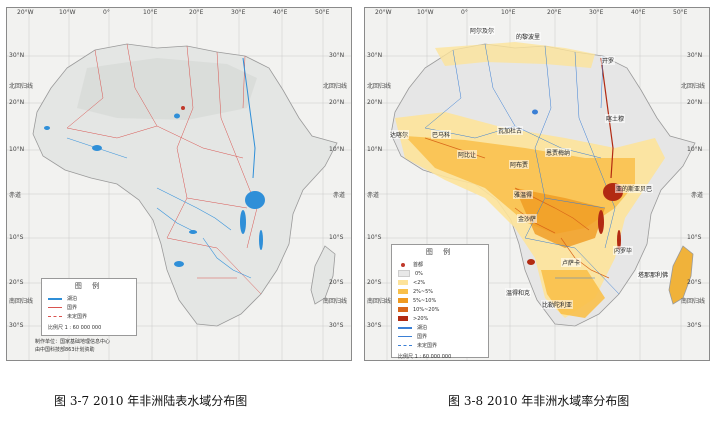 This screenshot has width=716, height=431. I want to click on legend-2to5-label: 2%~5%, so click(423, 291).